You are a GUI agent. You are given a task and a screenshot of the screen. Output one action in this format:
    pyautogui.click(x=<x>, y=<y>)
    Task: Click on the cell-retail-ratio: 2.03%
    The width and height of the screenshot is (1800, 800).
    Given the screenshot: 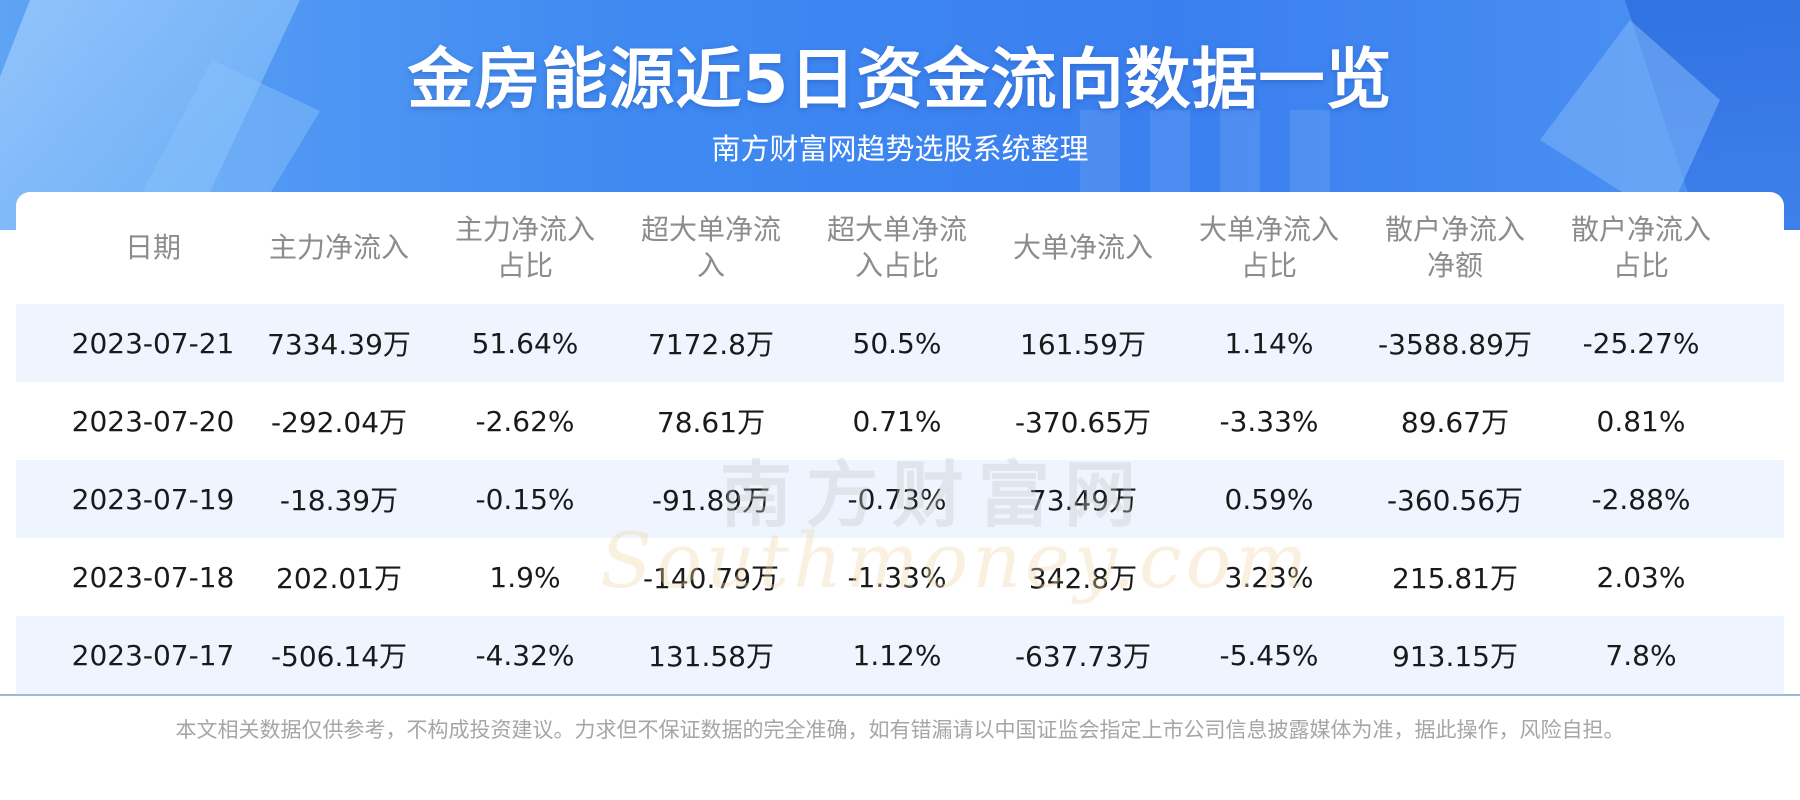 What is the action you would take?
    pyautogui.click(x=1641, y=577)
    